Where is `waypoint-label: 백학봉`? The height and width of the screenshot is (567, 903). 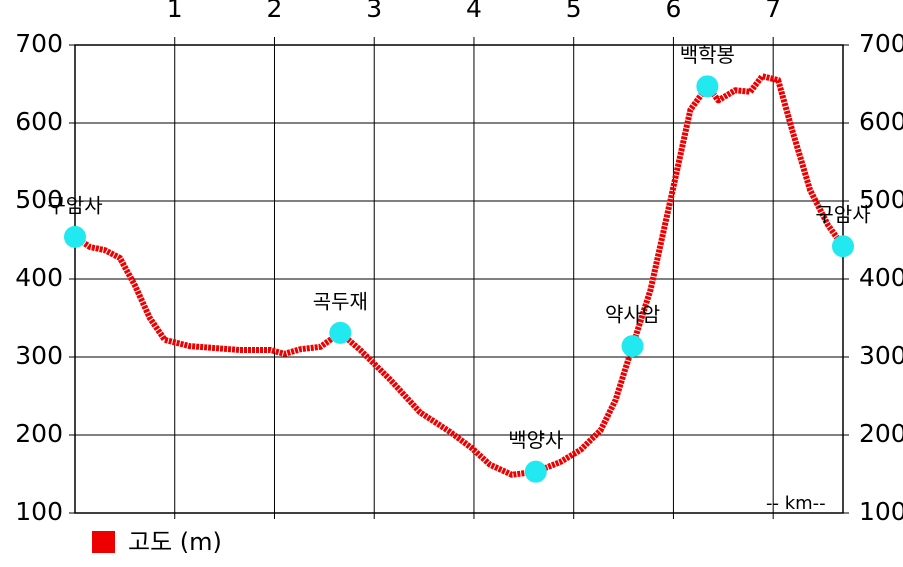
waypoint-label: 백학봉 is located at coordinates (707, 55).